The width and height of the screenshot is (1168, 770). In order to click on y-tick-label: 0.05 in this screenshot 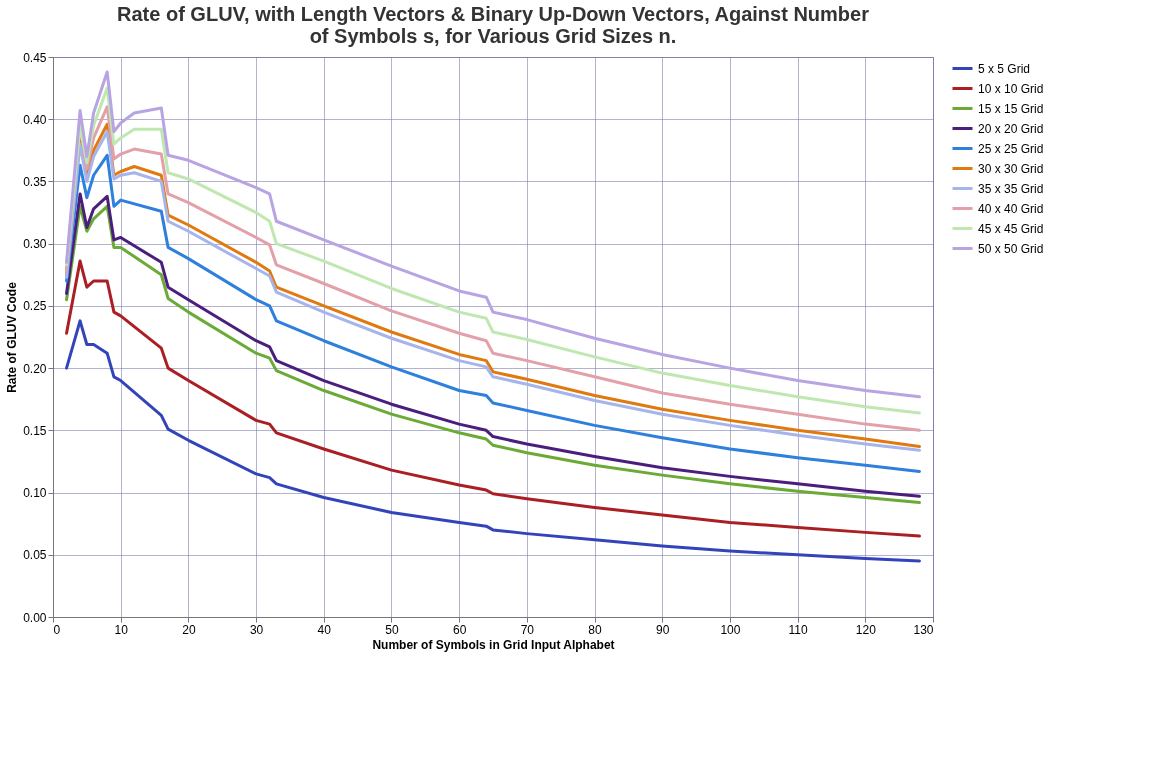, I will do `click(35, 555)`.